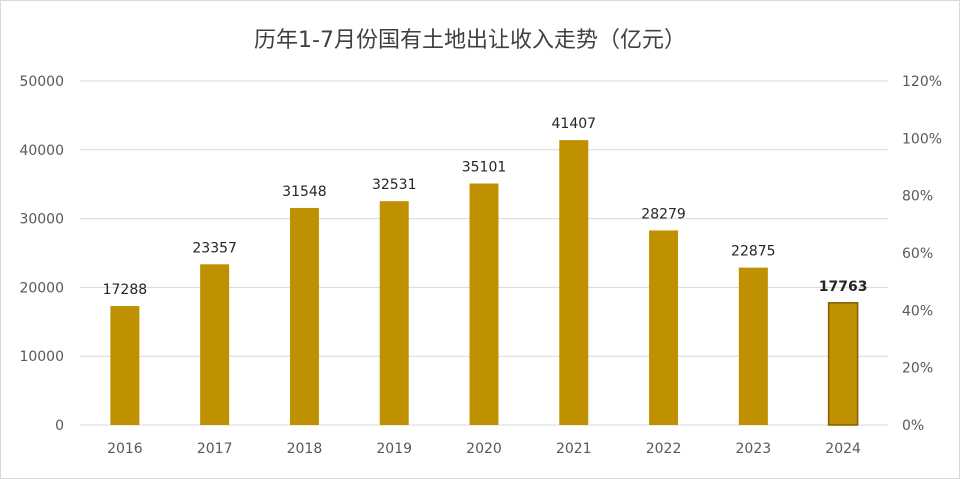 Image resolution: width=960 pixels, height=479 pixels. I want to click on y-axis: 0 10000 20000 30000 40000 50000, so click(41, 254).